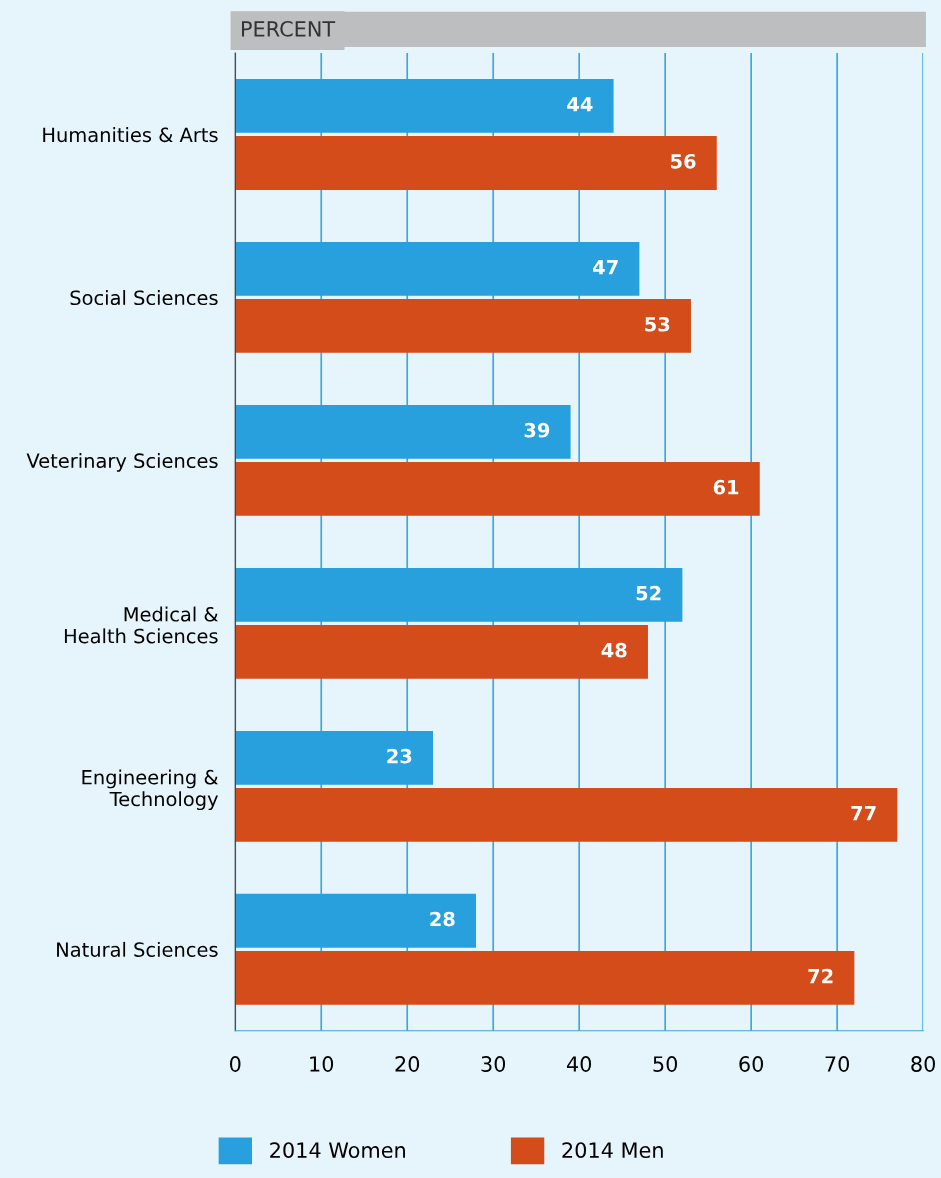  What do you see at coordinates (837, 1064) in the screenshot?
I see `x-tick-label: 70` at bounding box center [837, 1064].